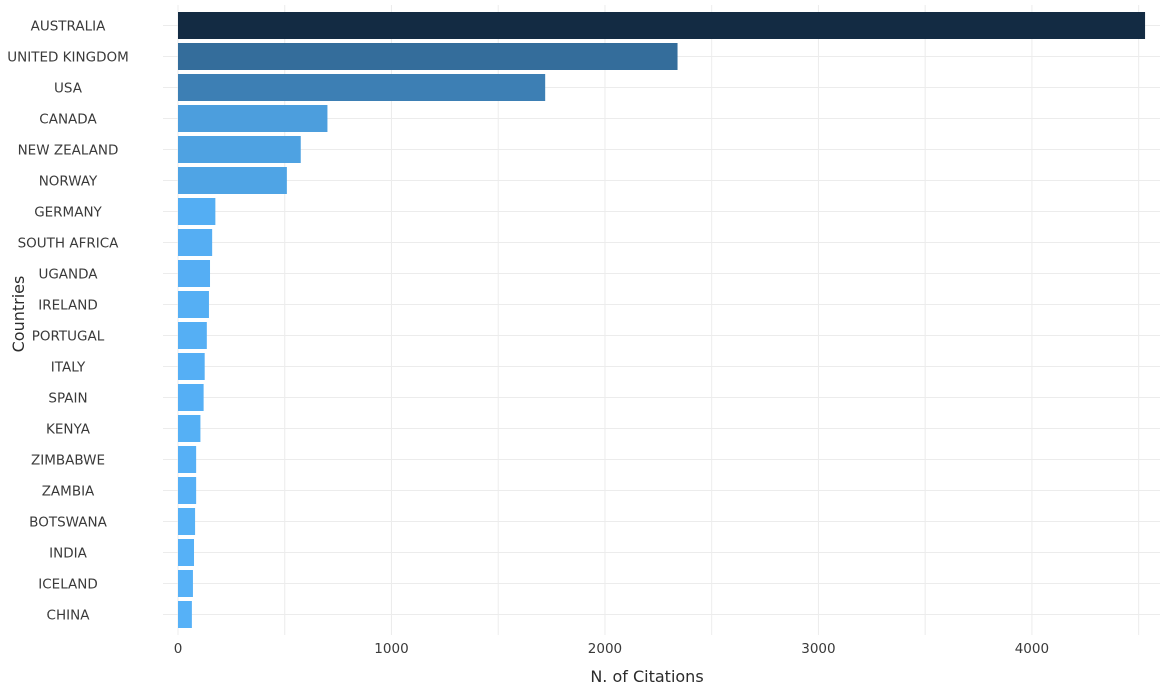 This screenshot has width=1170, height=690. Describe the element at coordinates (1032, 649) in the screenshot. I see `x-tick-label: 4000` at that location.